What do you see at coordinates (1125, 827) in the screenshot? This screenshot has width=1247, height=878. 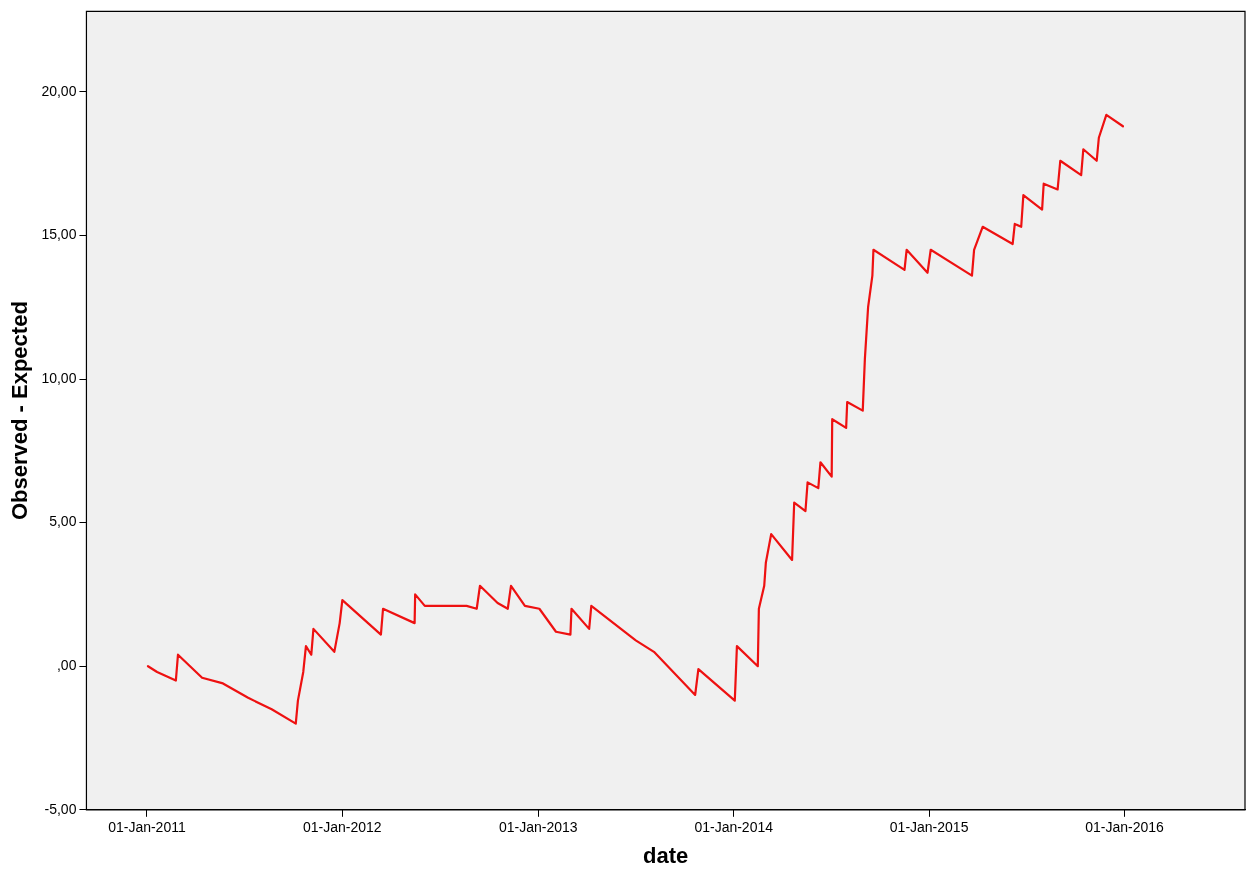 I see `x-tick-label: 01-Jan-2016` at bounding box center [1125, 827].